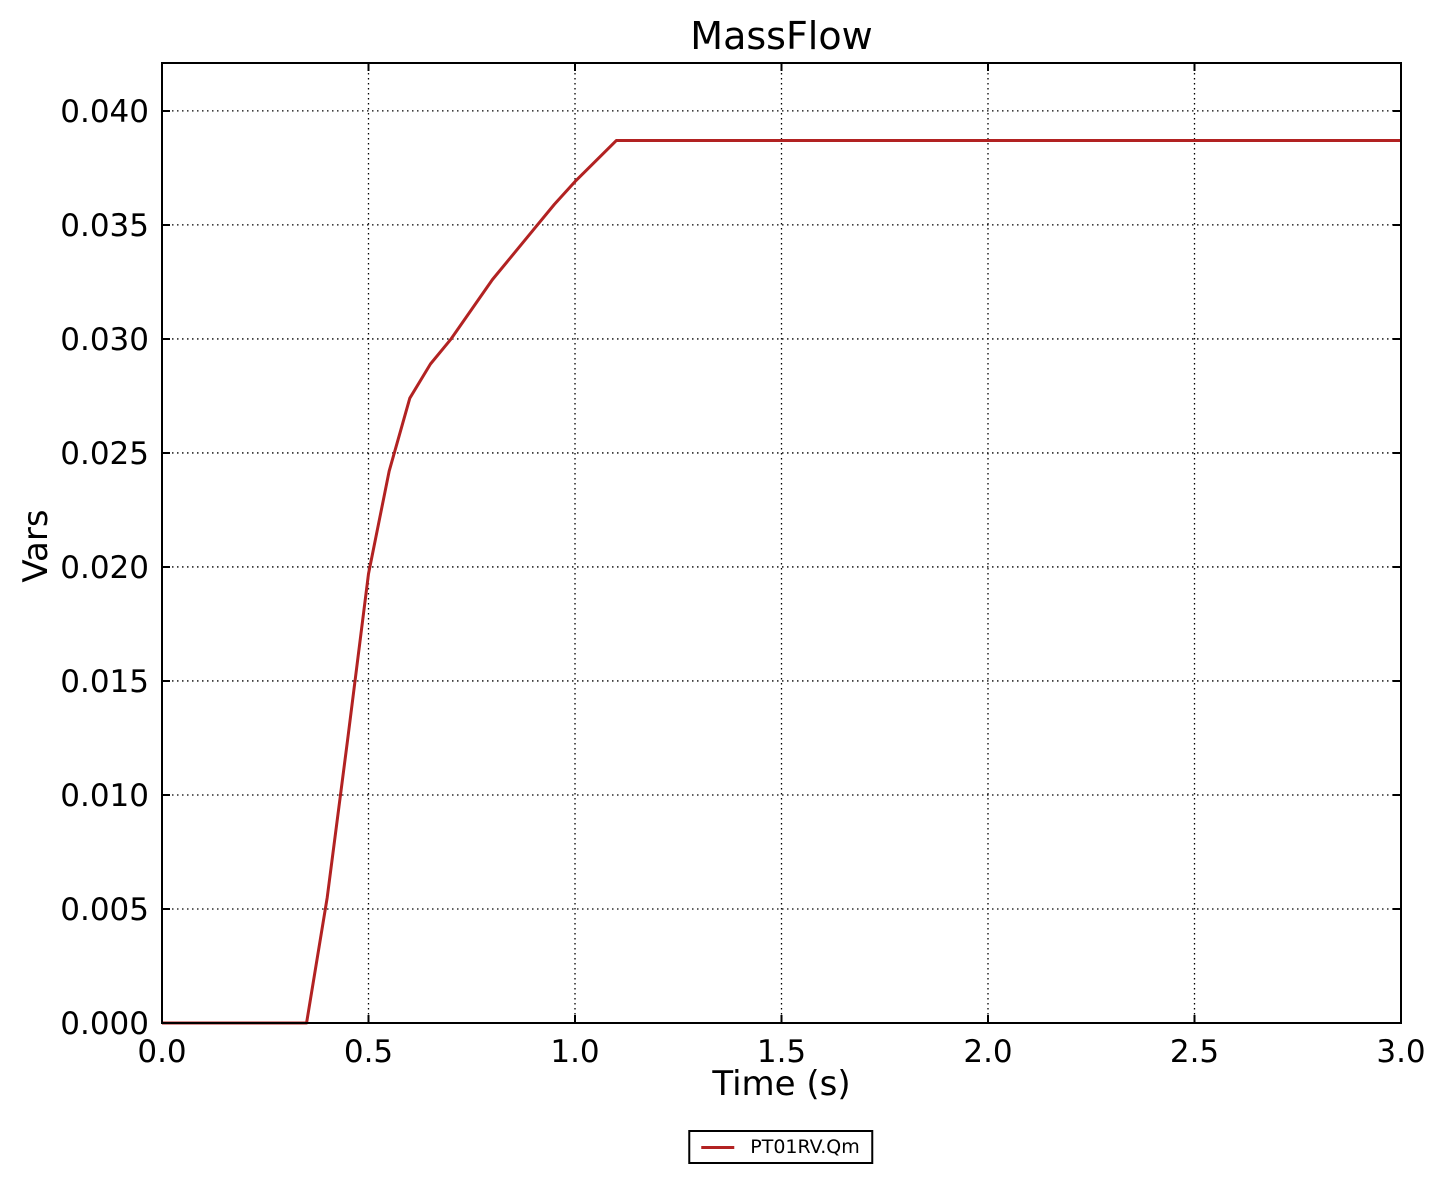 The height and width of the screenshot is (1183, 1445). I want to click on legend-line-sample, so click(718, 1147).